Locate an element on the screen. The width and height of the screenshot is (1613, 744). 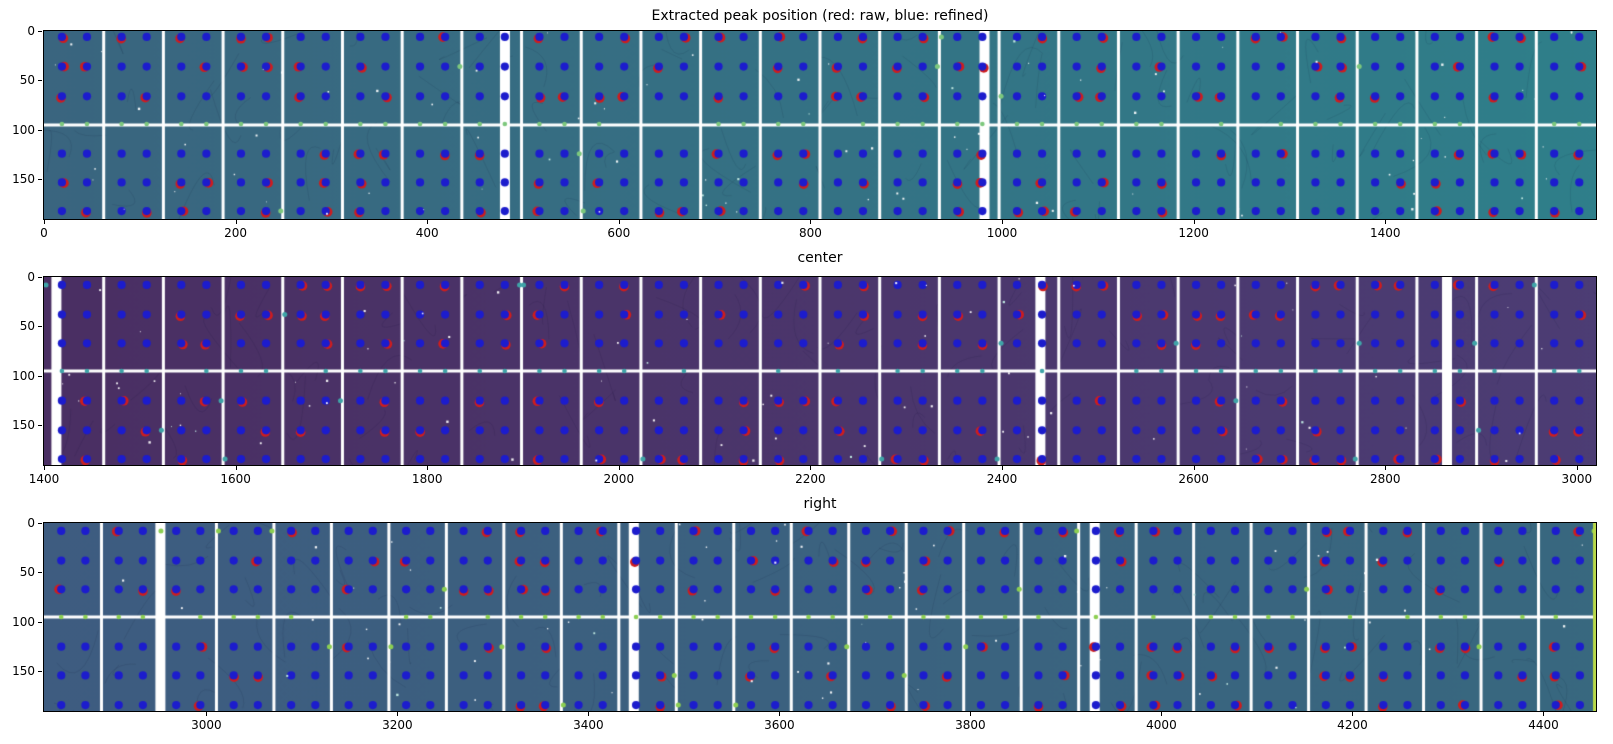
x-tick-label: 200 is located at coordinates (236, 233).